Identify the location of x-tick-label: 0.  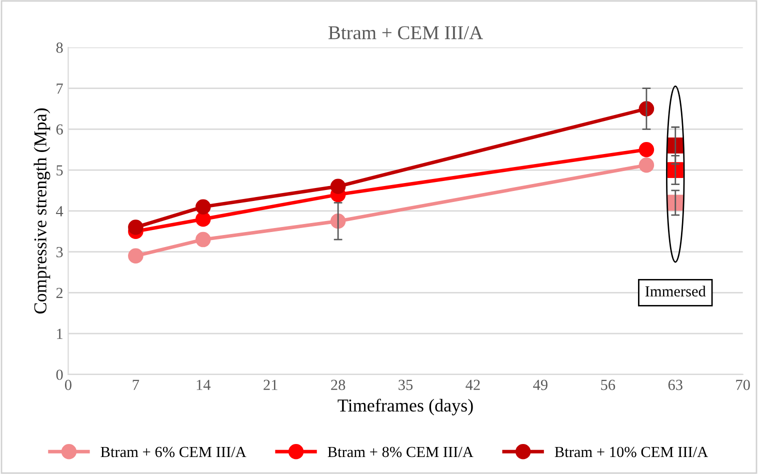
(68, 385).